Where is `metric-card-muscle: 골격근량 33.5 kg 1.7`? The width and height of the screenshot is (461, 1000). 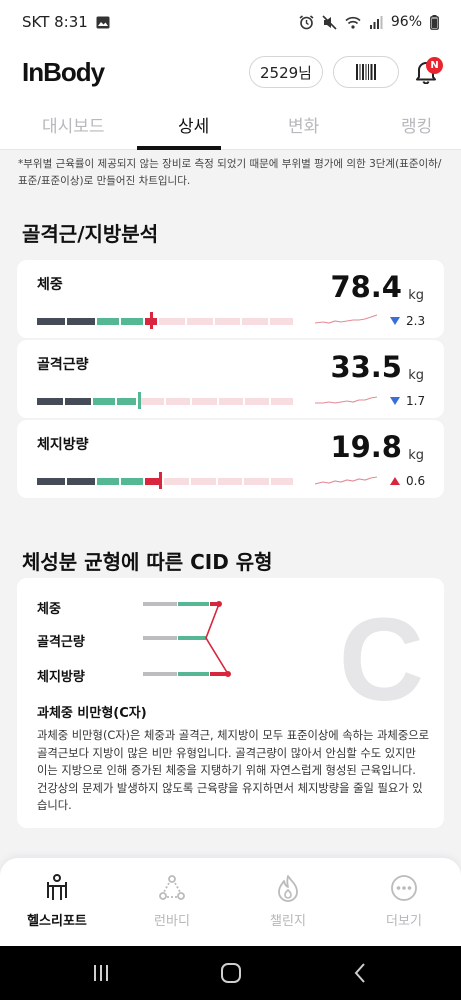
metric-card-muscle: 골격근량 33.5 kg 1.7 is located at coordinates (230, 379).